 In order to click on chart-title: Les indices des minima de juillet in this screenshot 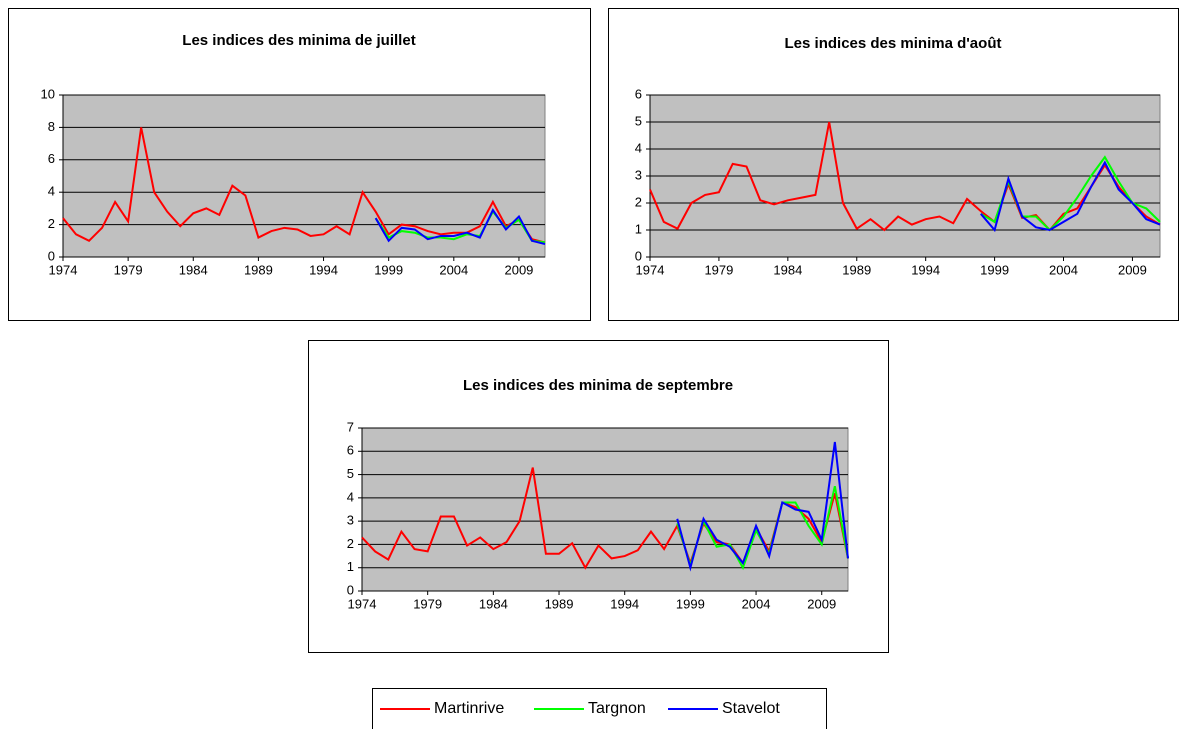, I will do `click(298, 40)`.